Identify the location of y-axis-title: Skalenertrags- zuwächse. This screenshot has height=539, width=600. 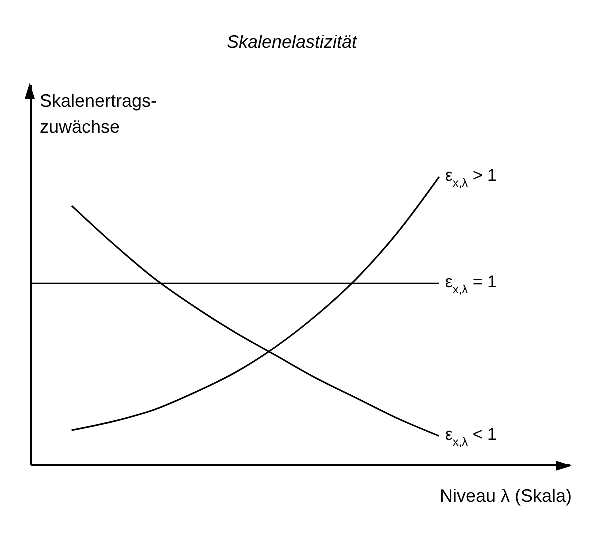
(99, 114).